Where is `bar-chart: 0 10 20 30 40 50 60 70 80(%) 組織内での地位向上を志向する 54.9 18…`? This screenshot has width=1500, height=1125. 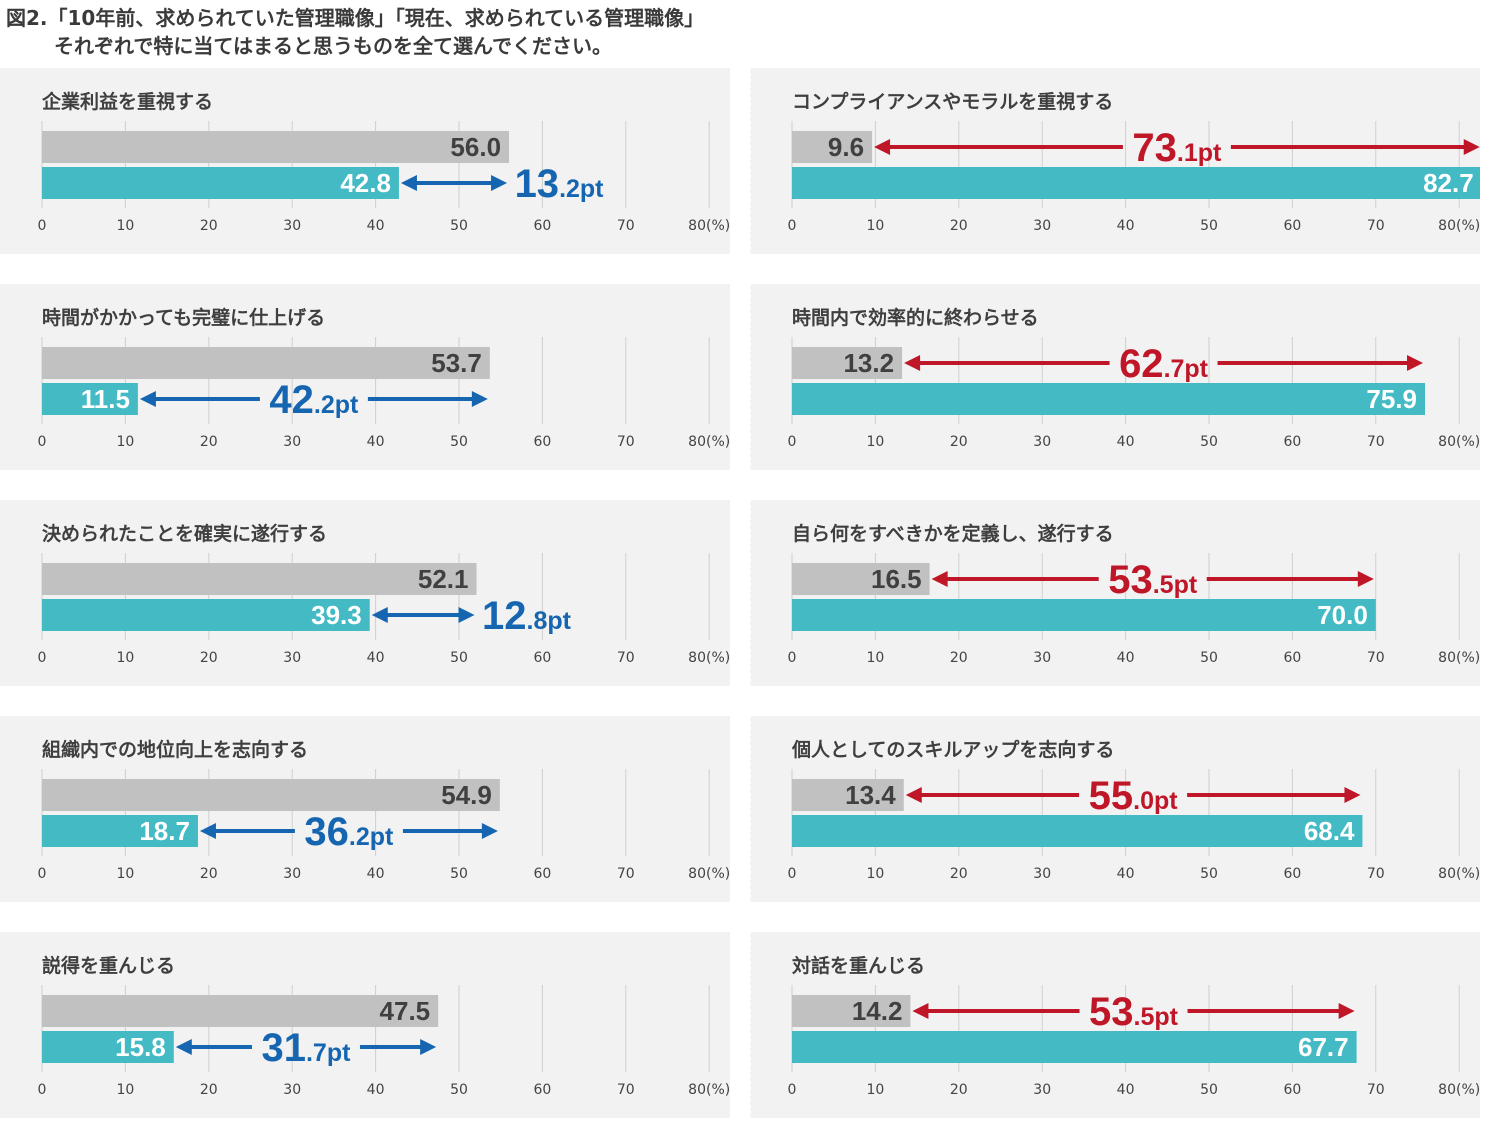
bar-chart: 0 10 20 30 40 50 60 70 80(%) 組織内での地位向上を志向する 54.9 18… is located at coordinates (384, 810).